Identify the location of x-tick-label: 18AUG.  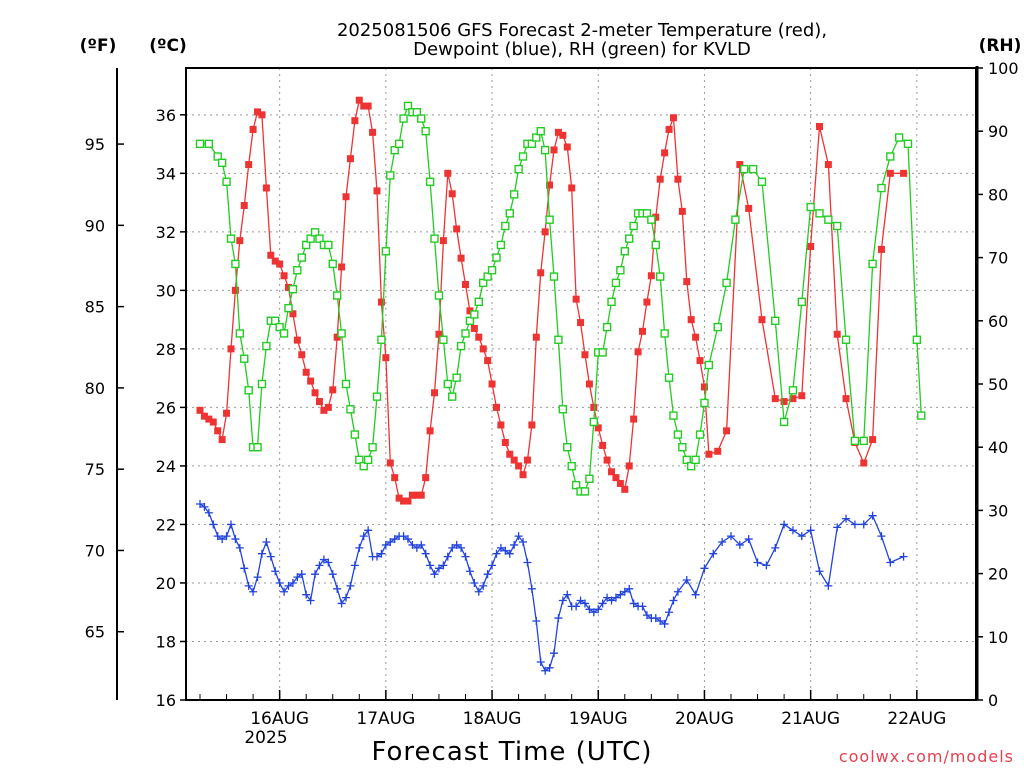
(492, 719).